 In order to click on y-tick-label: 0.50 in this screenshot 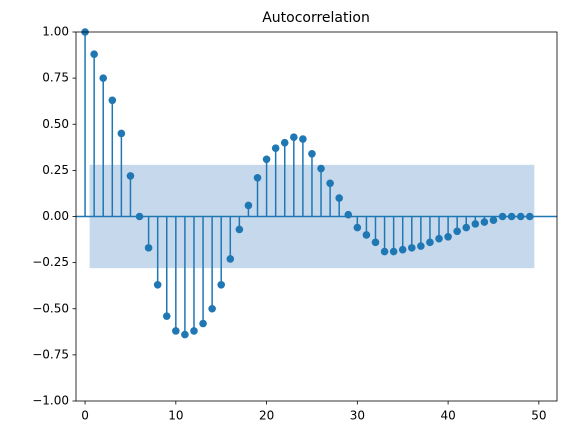, I will do `click(55, 124)`.